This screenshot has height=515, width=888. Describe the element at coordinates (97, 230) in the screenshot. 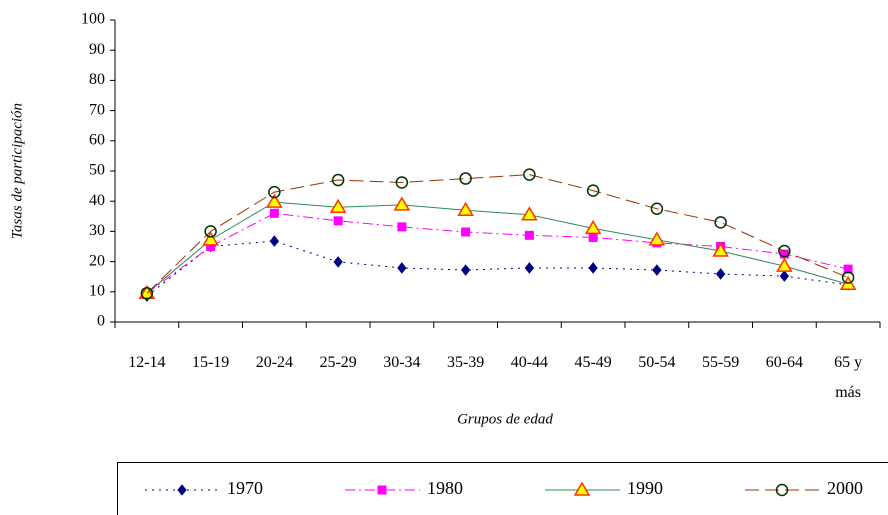

I see `y-tick-label: 30` at that location.